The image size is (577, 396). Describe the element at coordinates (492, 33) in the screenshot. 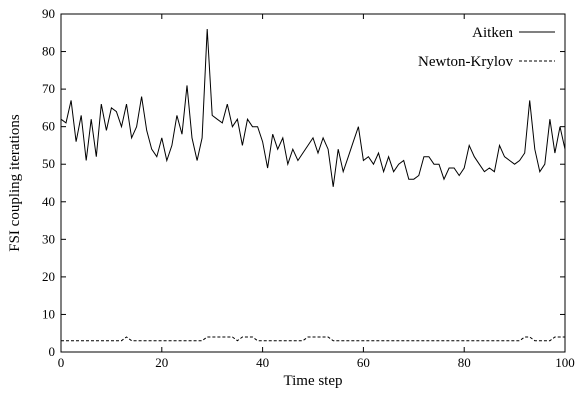

I see `legend-label-aitken: Aitken` at that location.